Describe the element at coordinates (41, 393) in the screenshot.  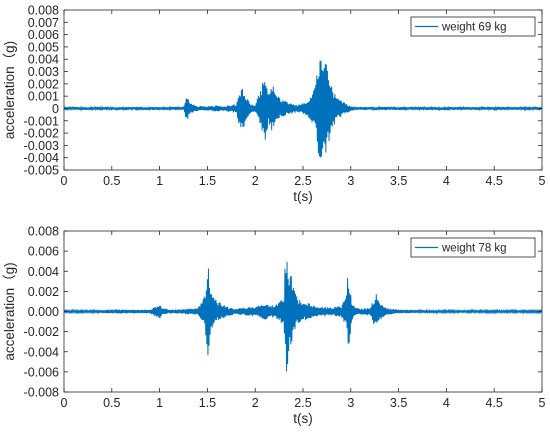
I see `y-tick-label: -0.008` at that location.